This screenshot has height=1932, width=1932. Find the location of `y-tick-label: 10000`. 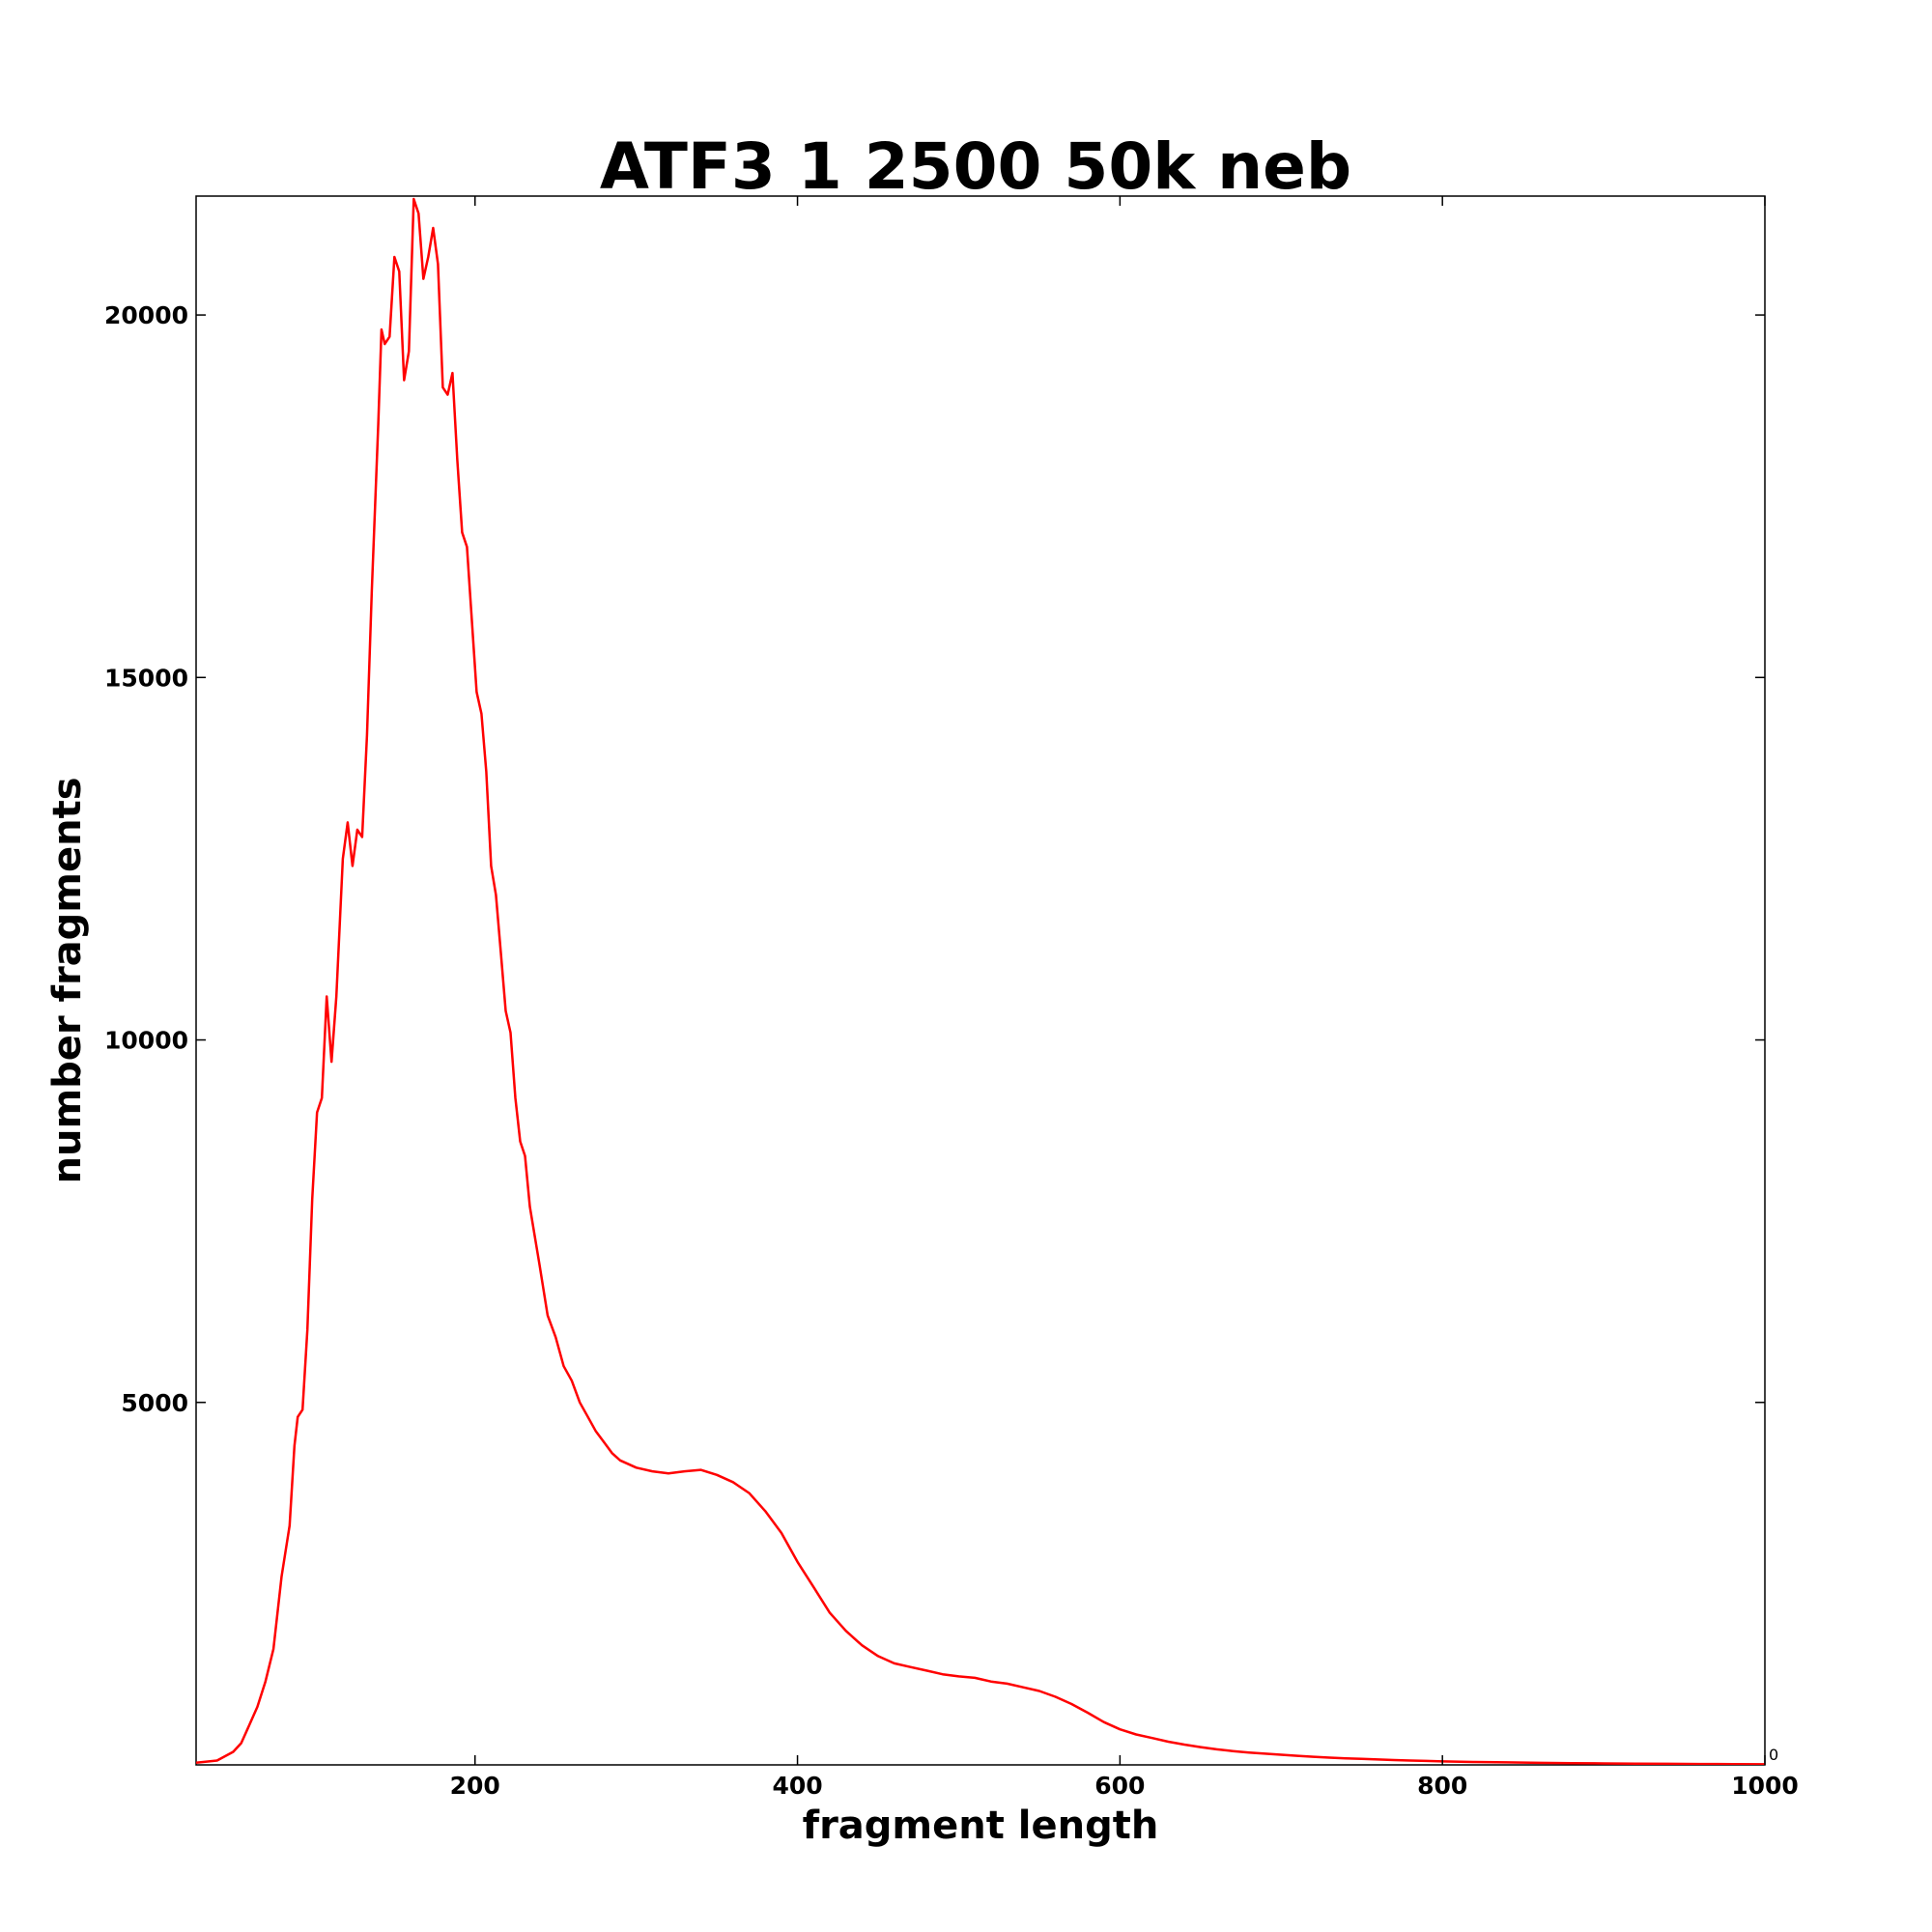

y-tick-label: 10000 is located at coordinates (146, 1041).